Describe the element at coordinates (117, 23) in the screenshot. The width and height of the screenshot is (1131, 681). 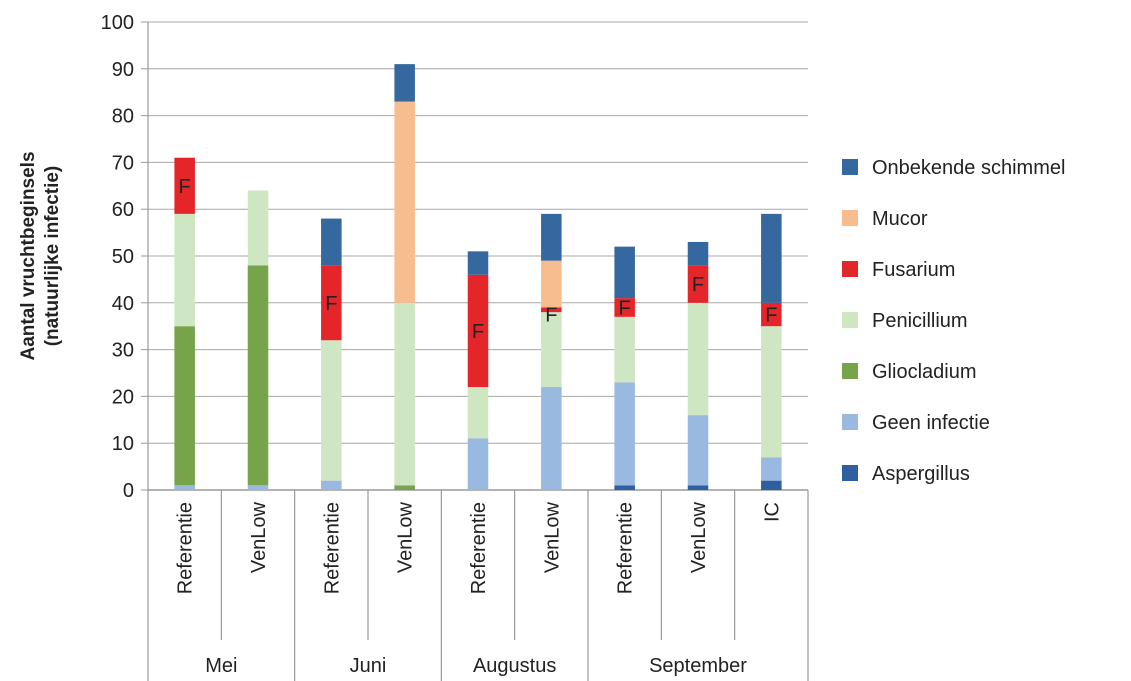
I see `y-tick-label: 100` at that location.